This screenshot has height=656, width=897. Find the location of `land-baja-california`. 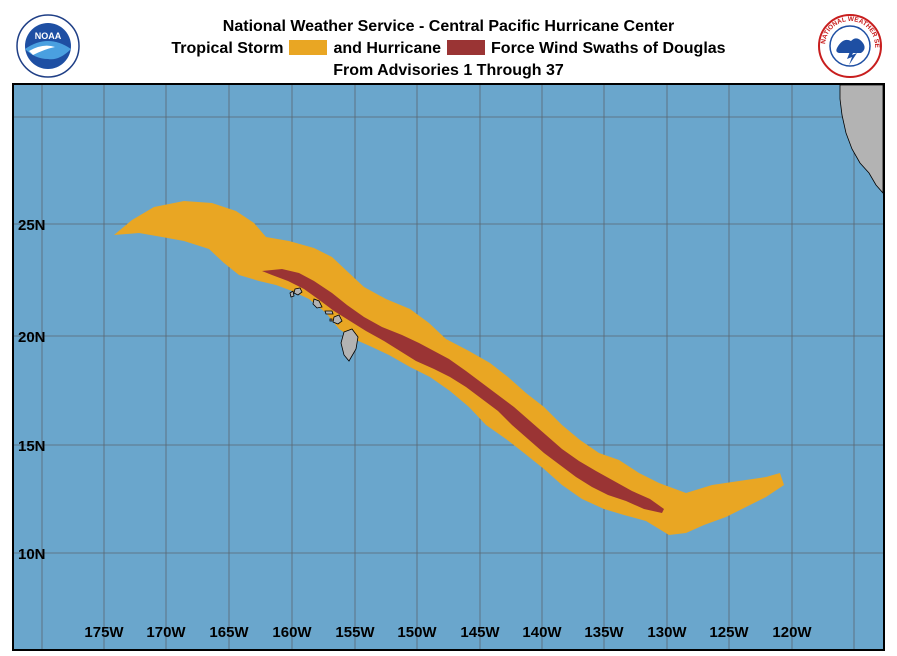

land-baja-california is located at coordinates (861, 139).